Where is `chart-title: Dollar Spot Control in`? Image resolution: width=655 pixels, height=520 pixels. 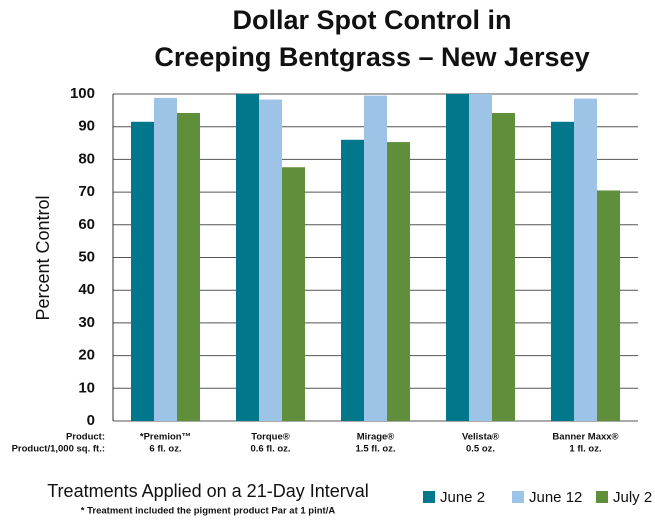 chart-title: Dollar Spot Control in is located at coordinates (372, 20).